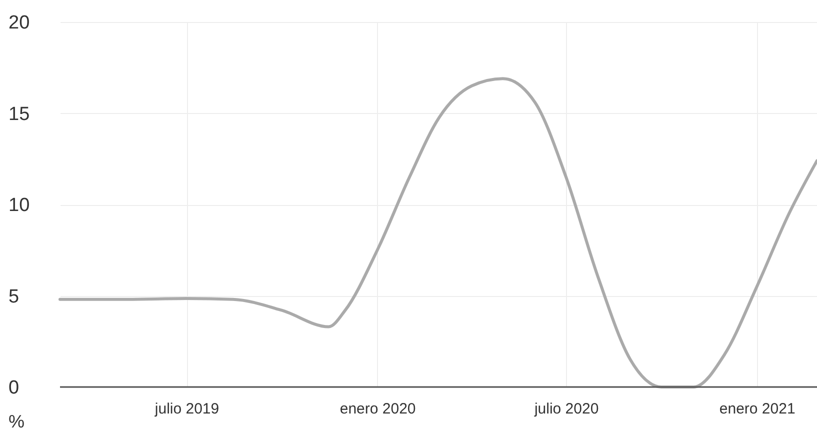  What do you see at coordinates (14, 388) in the screenshot?
I see `y-tick-label: 0` at bounding box center [14, 388].